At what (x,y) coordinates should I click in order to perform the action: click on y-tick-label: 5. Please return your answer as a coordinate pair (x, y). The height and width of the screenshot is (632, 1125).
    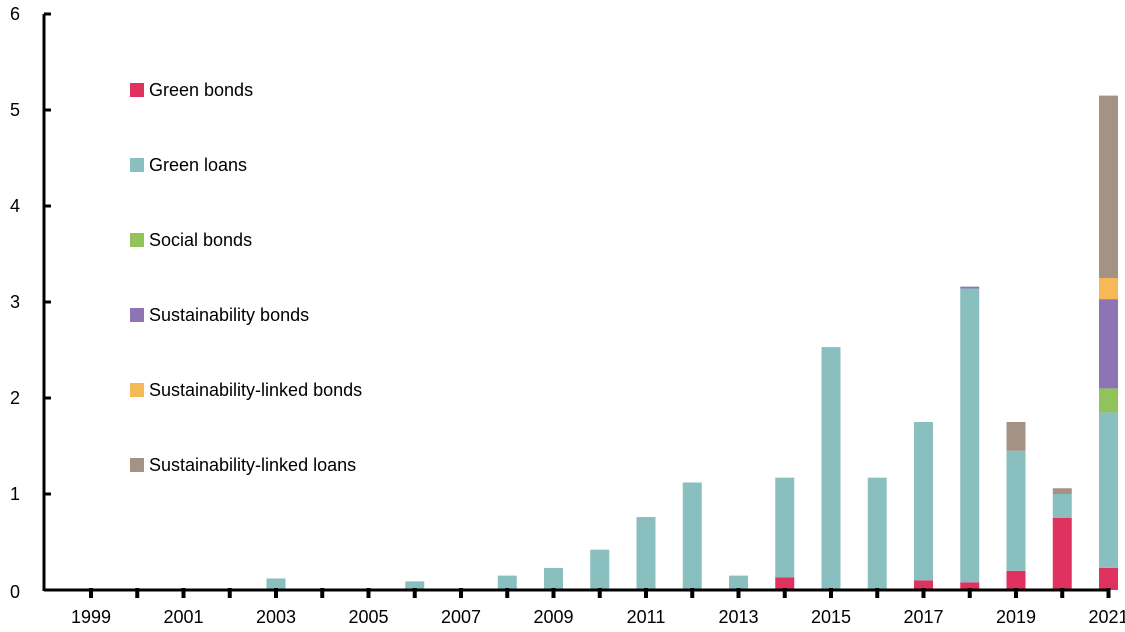
    Looking at the image, I should click on (15, 110).